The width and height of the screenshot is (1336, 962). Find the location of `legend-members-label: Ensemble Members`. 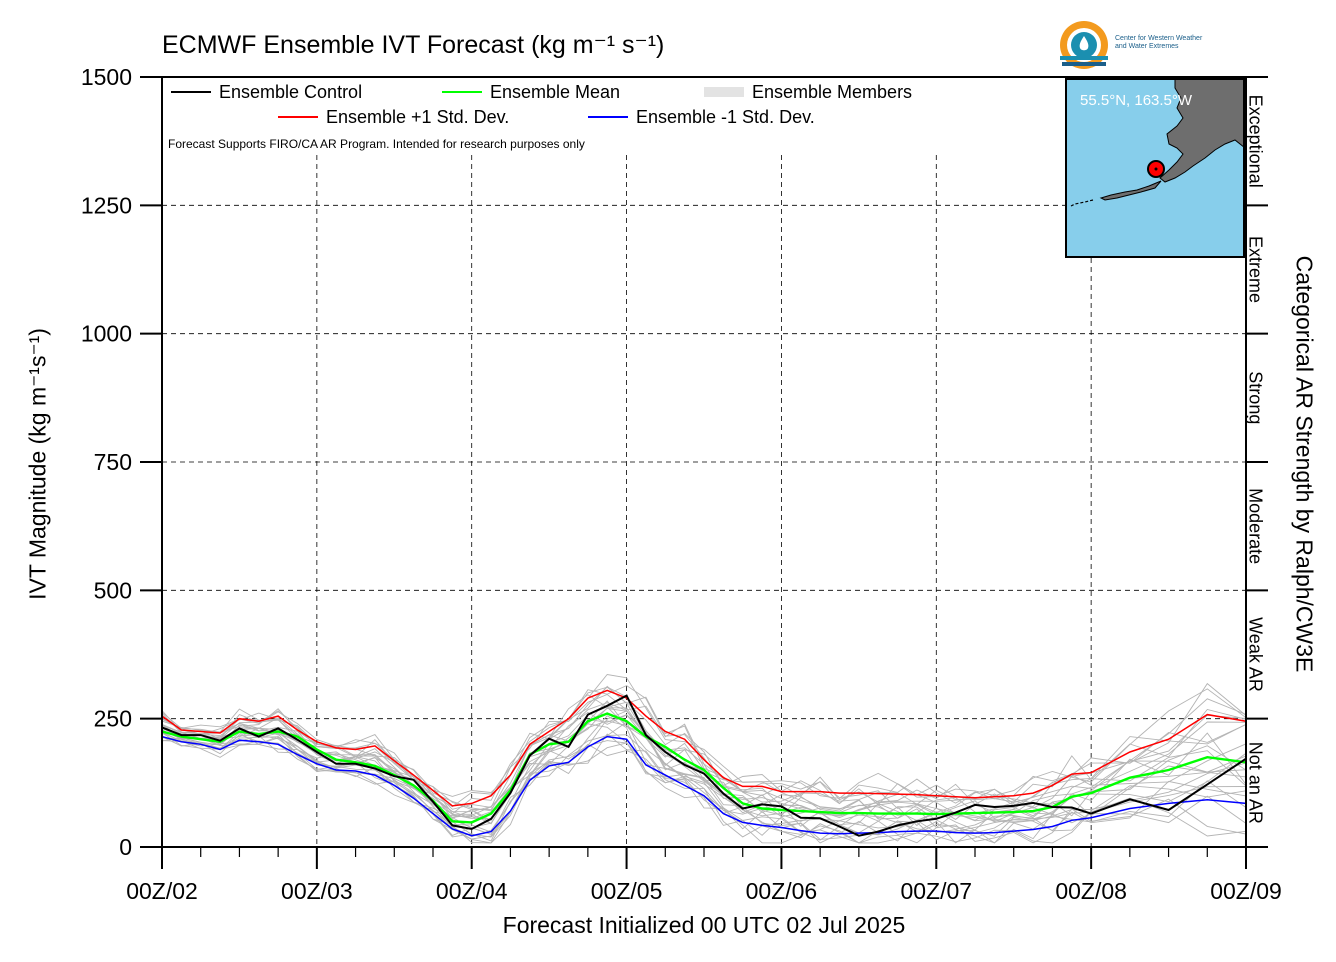

legend-members-label: Ensemble Members is located at coordinates (832, 92).